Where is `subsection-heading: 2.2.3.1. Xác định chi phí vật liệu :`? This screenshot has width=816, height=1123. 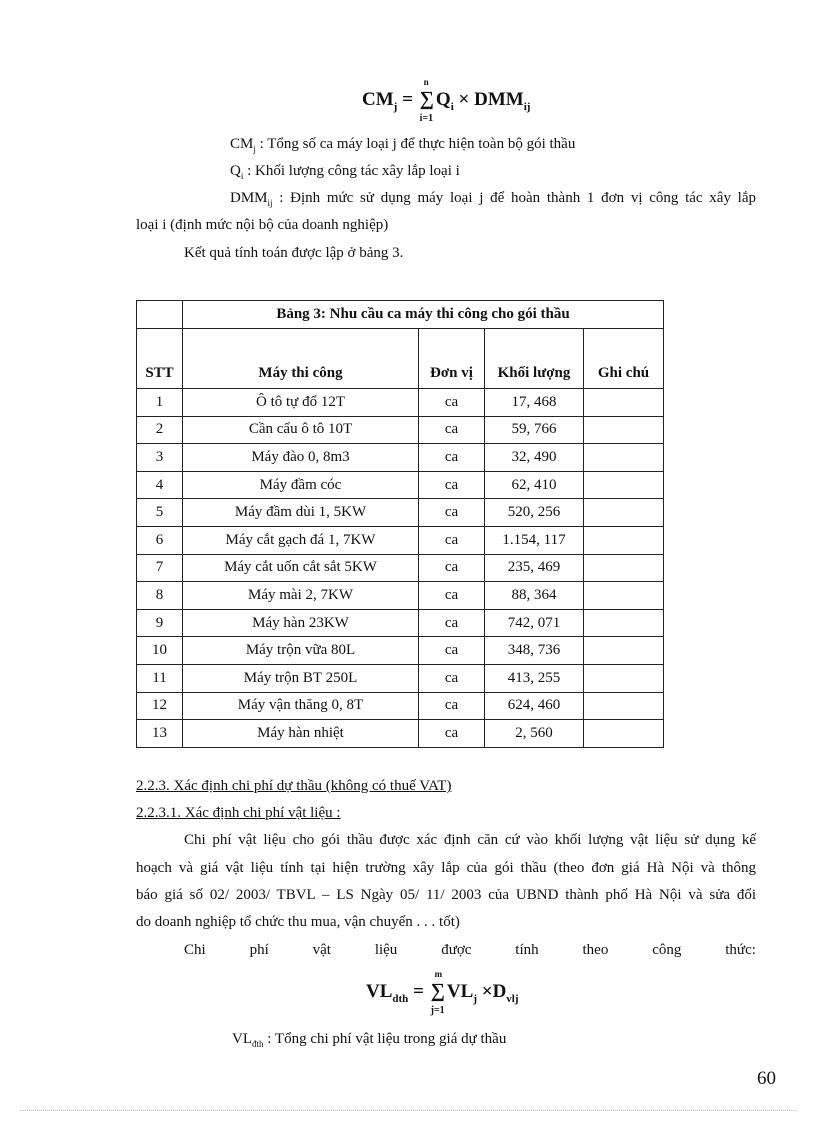
subsection-heading: 2.2.3.1. Xác định chi phí vật liệu : is located at coordinates (238, 813).